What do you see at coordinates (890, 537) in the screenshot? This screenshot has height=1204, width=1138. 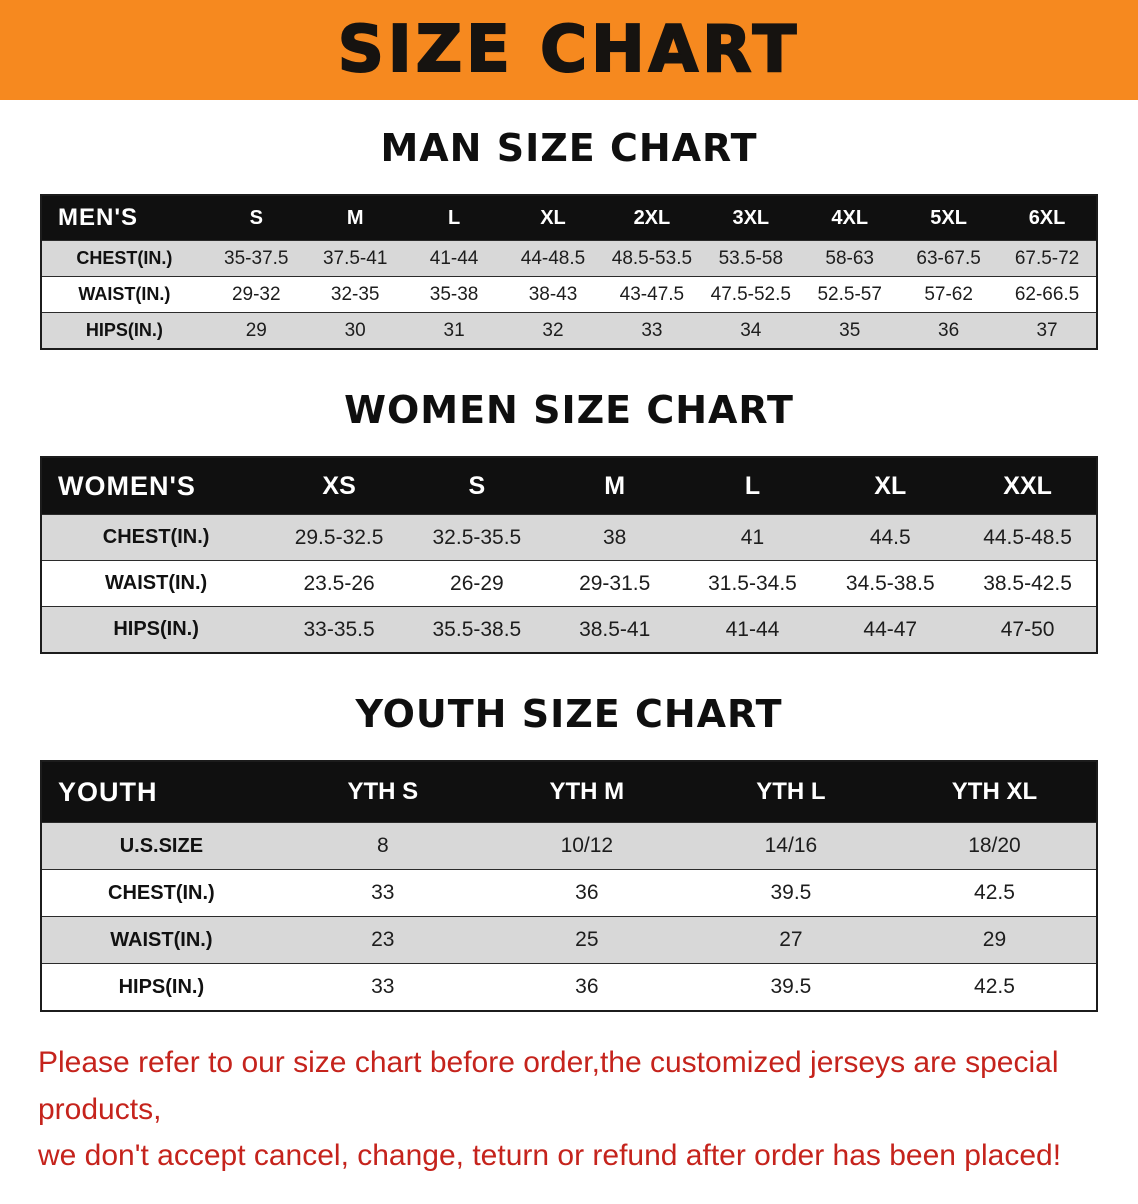 I see `cell: 44.5` at bounding box center [890, 537].